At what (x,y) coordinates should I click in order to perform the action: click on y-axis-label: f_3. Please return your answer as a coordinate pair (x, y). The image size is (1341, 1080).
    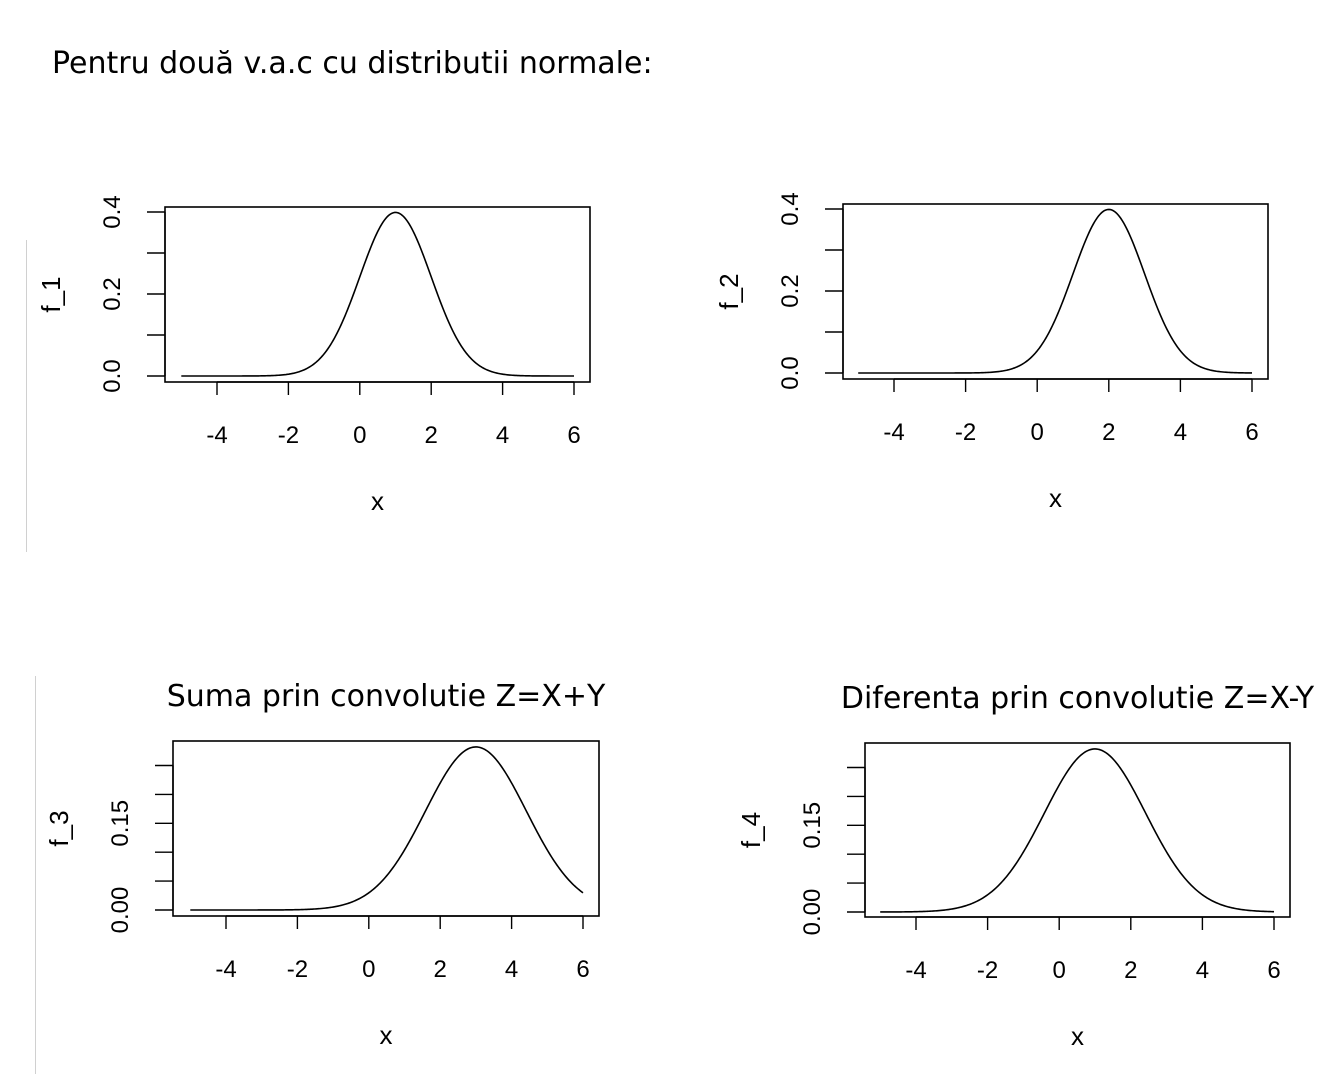
    Looking at the image, I should click on (59, 828).